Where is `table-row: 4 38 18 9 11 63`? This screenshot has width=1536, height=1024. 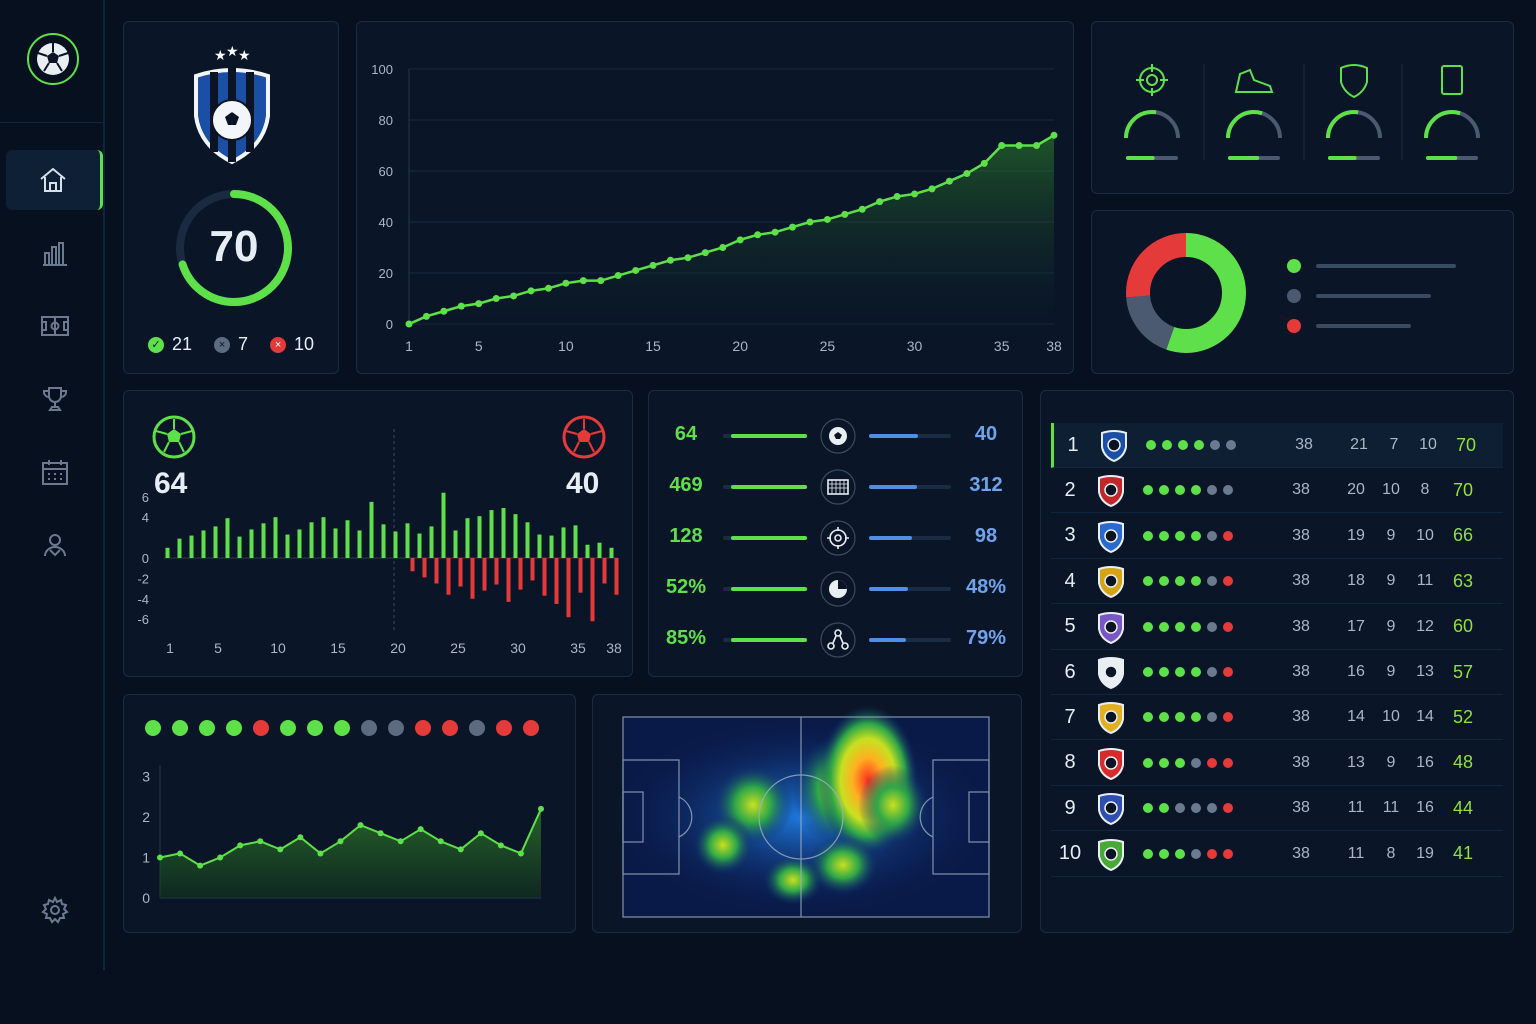
table-row: 4 38 18 9 11 63 is located at coordinates (1277, 582).